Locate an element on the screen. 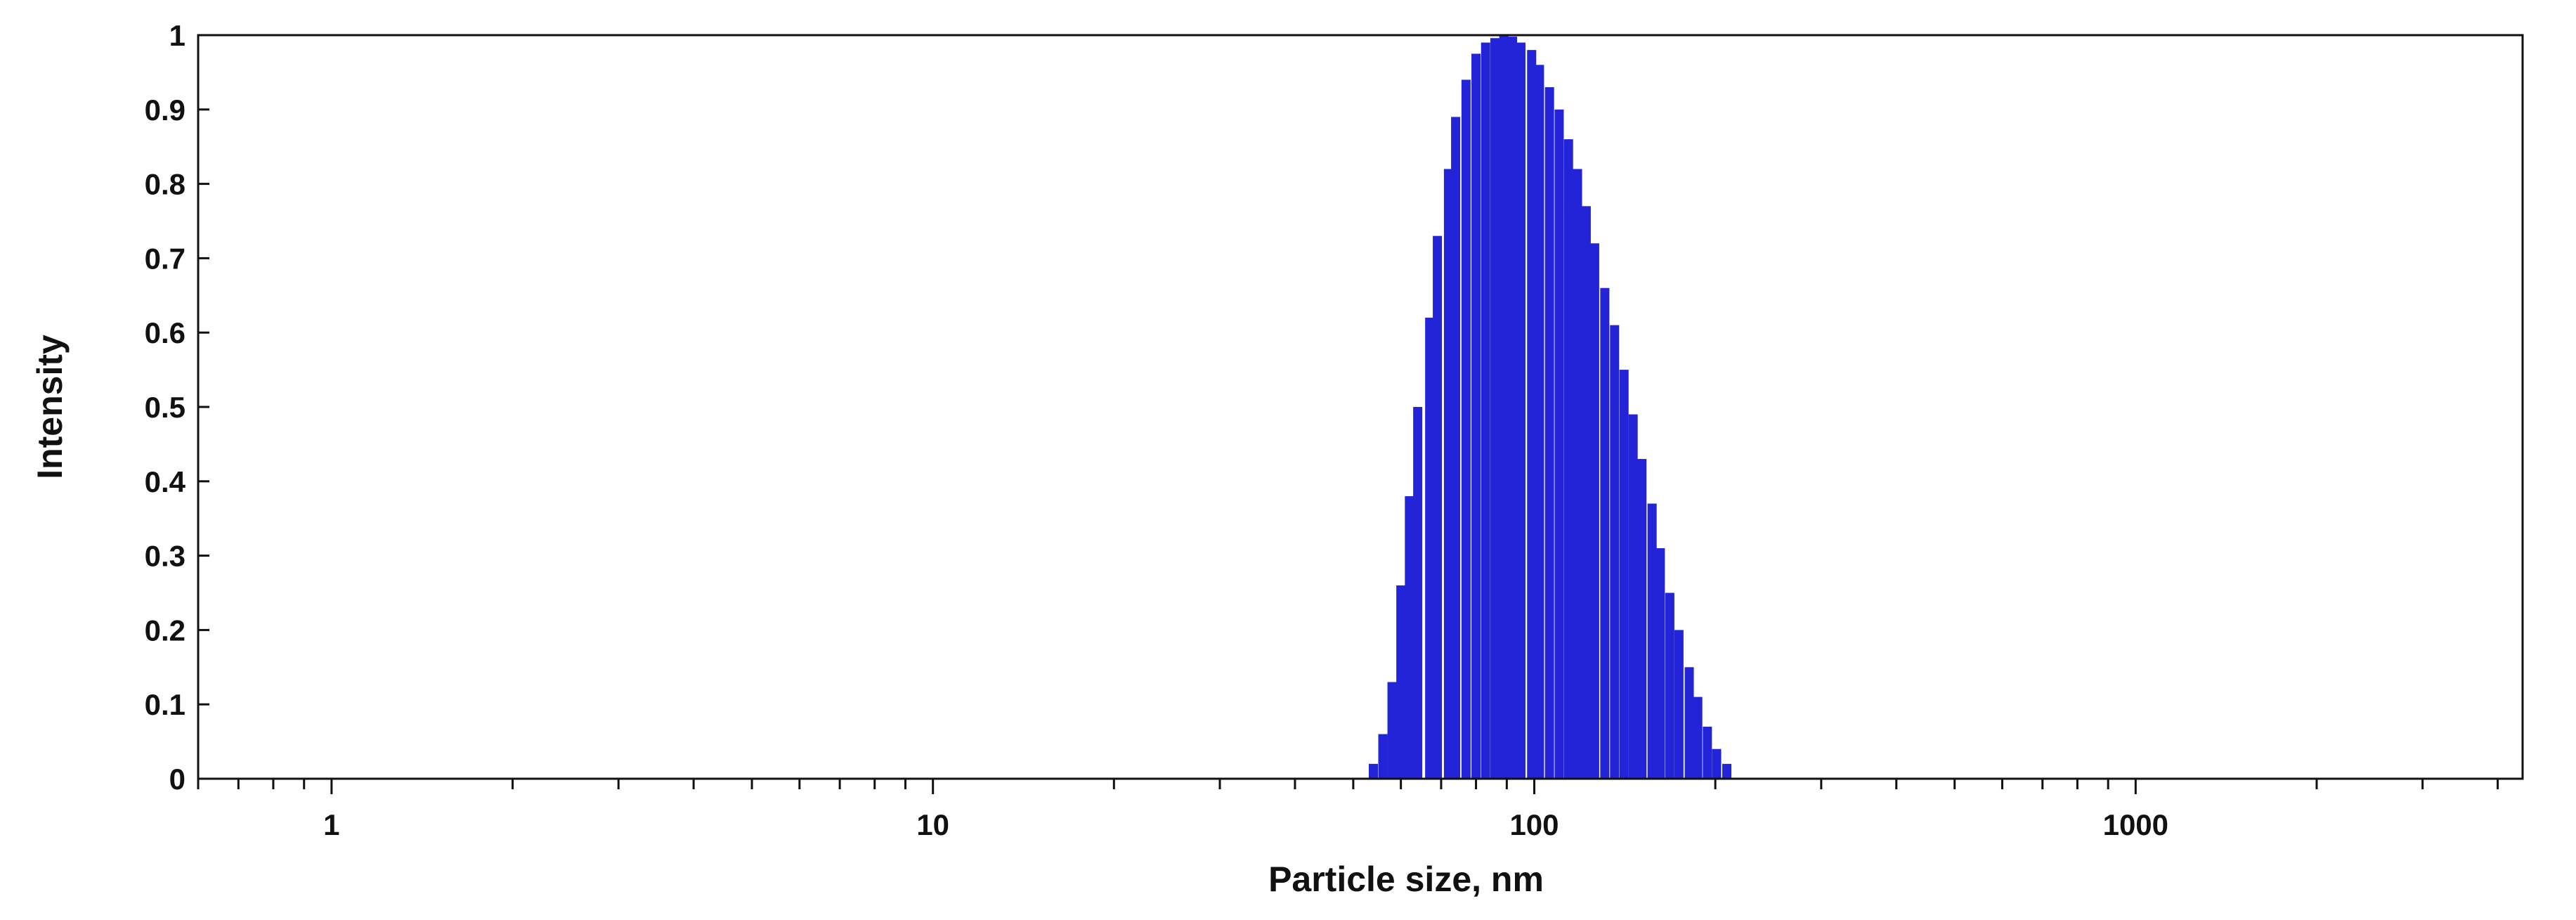 The image size is (2576, 920). x-tick-label: 10 is located at coordinates (932, 824).